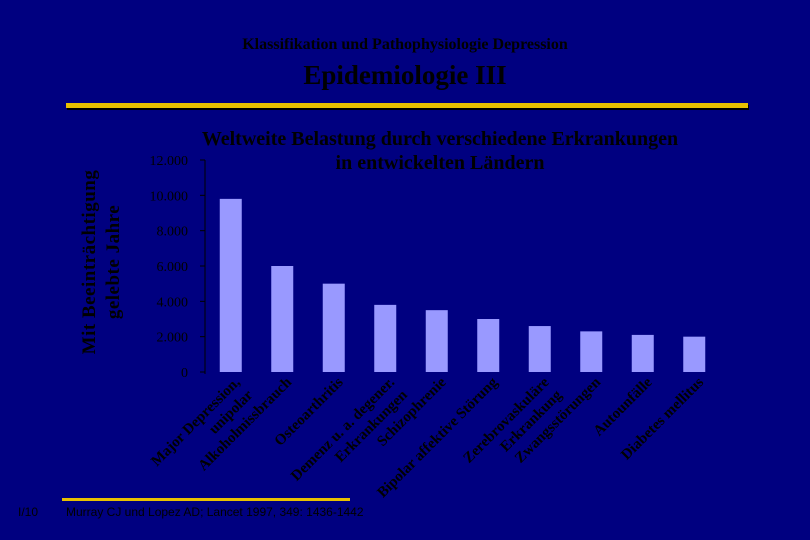 The image size is (810, 540). Describe the element at coordinates (101, 262) in the screenshot. I see `y-axis-title: Mit Beeinträchtigung gelebte Jahre` at that location.